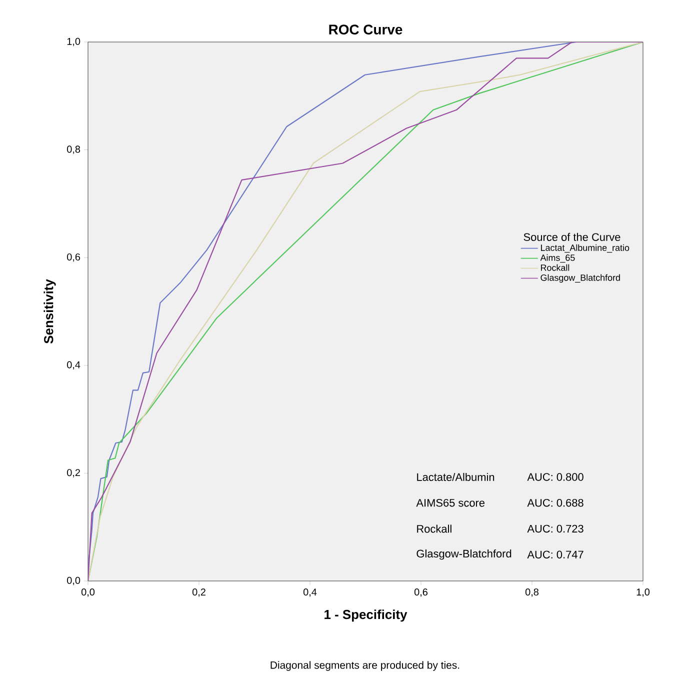 The width and height of the screenshot is (675, 683). Describe the element at coordinates (310, 592) in the screenshot. I see `x-tick-label: 0,4` at that location.